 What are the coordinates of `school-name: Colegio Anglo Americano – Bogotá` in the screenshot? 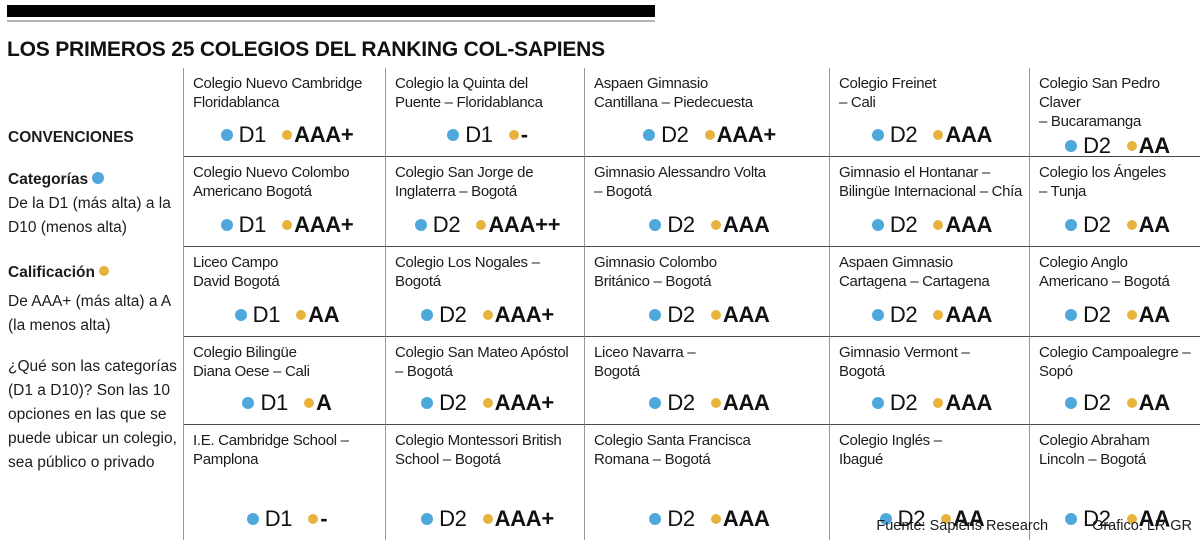 It's located at (1104, 272).